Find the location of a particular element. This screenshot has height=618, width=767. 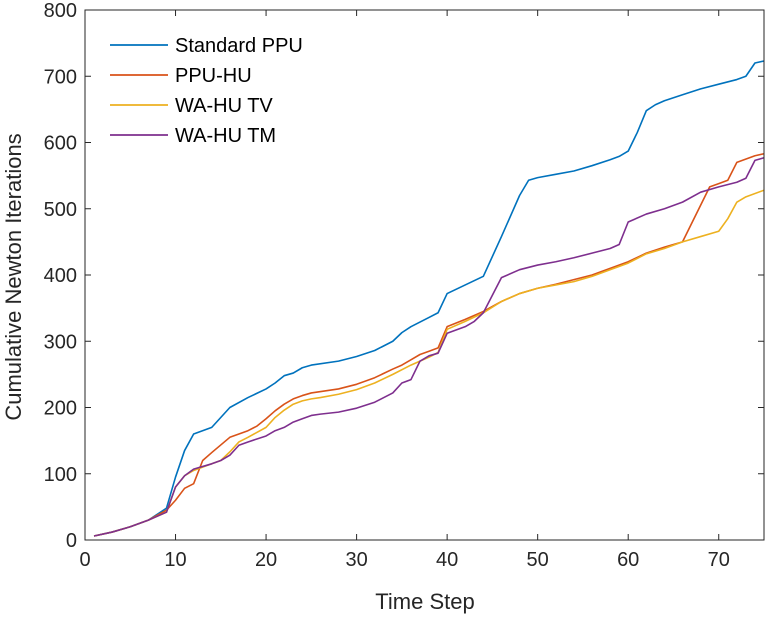

legend-label-4: WA-HU TM is located at coordinates (225, 136).